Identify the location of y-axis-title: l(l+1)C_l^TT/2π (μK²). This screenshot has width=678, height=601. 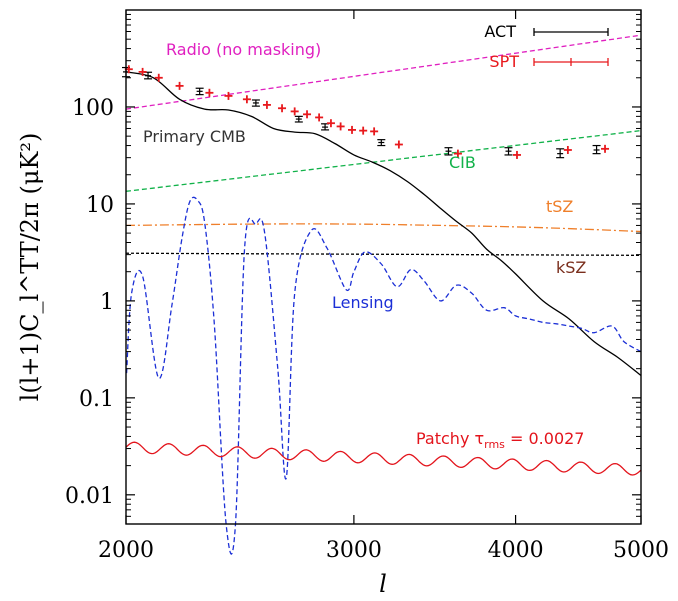
(30, 267).